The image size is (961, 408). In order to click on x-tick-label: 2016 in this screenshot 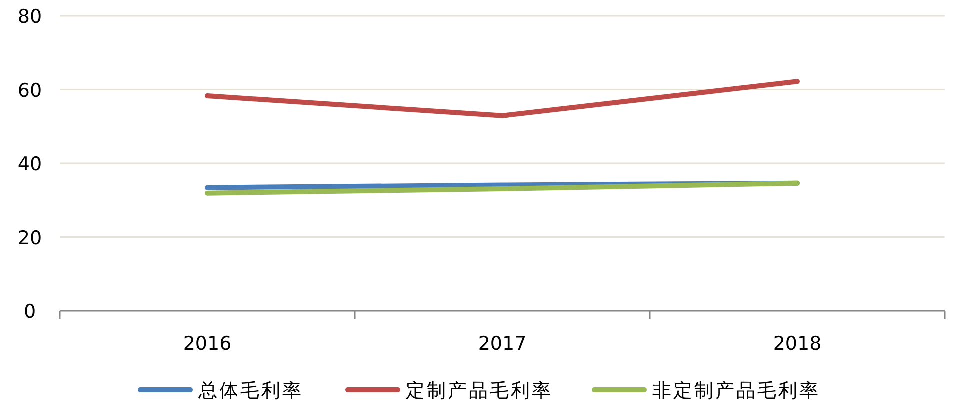, I will do `click(207, 344)`.